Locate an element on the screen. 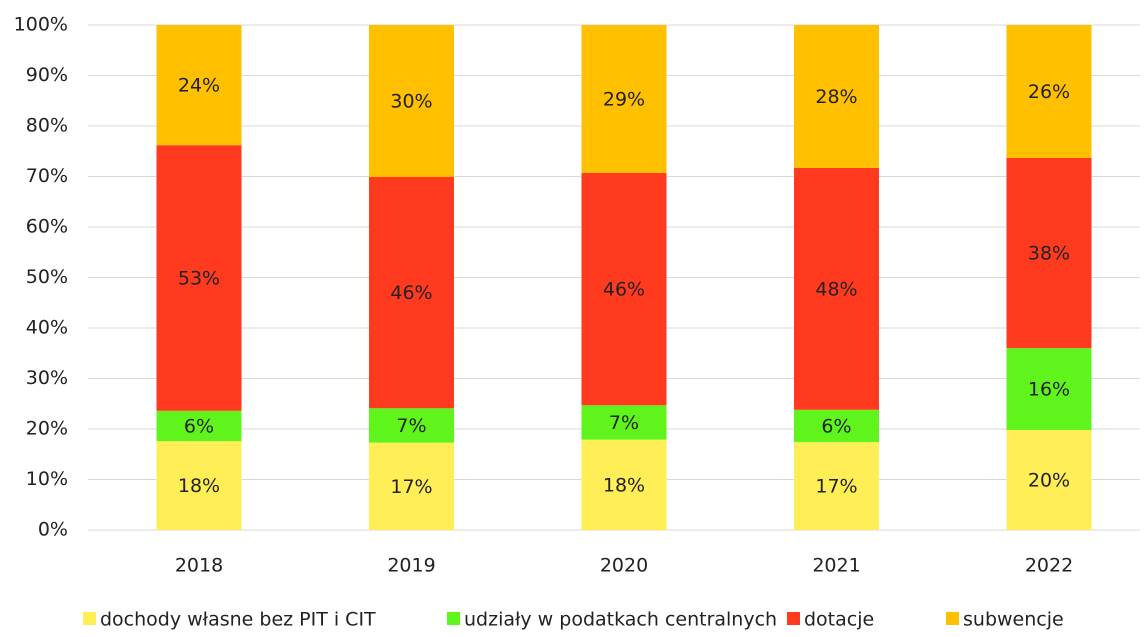  data-label: 48% is located at coordinates (836, 289).